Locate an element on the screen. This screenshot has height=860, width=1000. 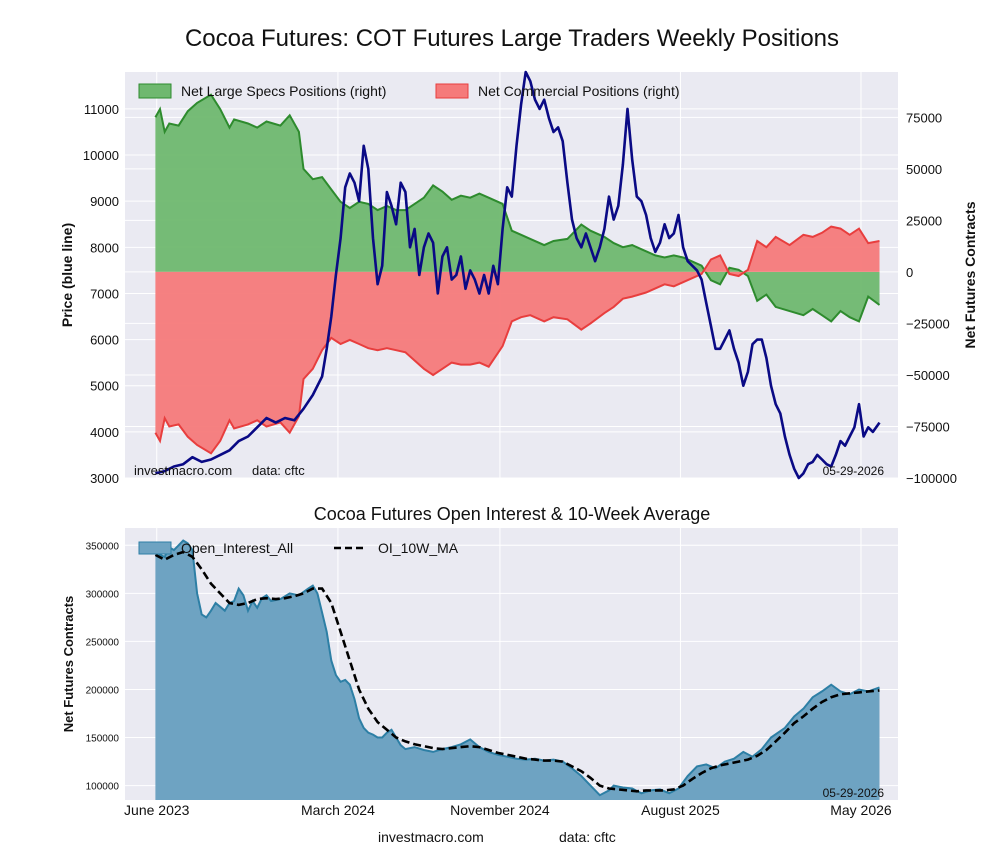
net-tick-label: 50000 is located at coordinates (924, 169).